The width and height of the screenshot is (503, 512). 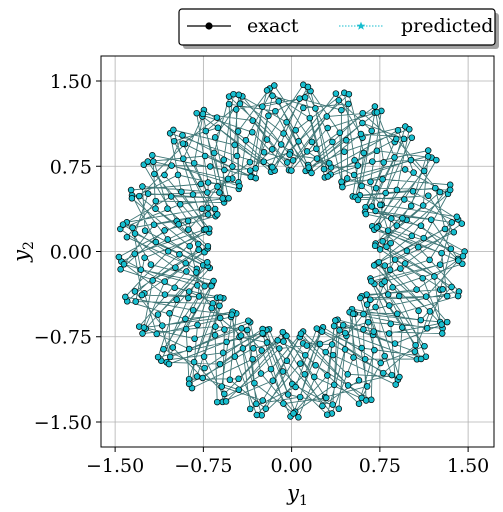 What do you see at coordinates (291, 466) in the screenshot?
I see `x-tick-label: 0.00` at bounding box center [291, 466].